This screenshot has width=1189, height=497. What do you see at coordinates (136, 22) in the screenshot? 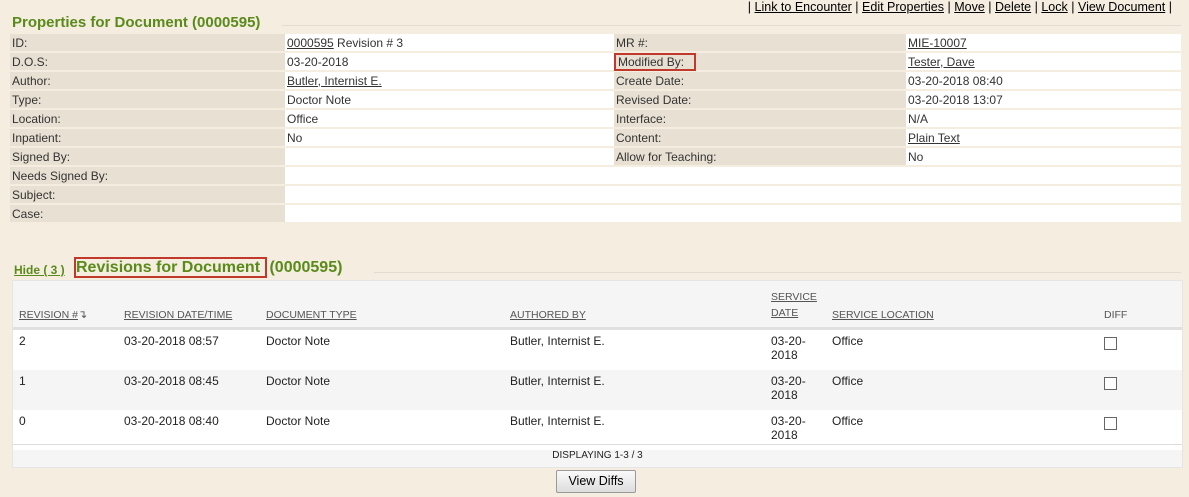
I see `properties-title: Properties for Document (0000595)` at bounding box center [136, 22].